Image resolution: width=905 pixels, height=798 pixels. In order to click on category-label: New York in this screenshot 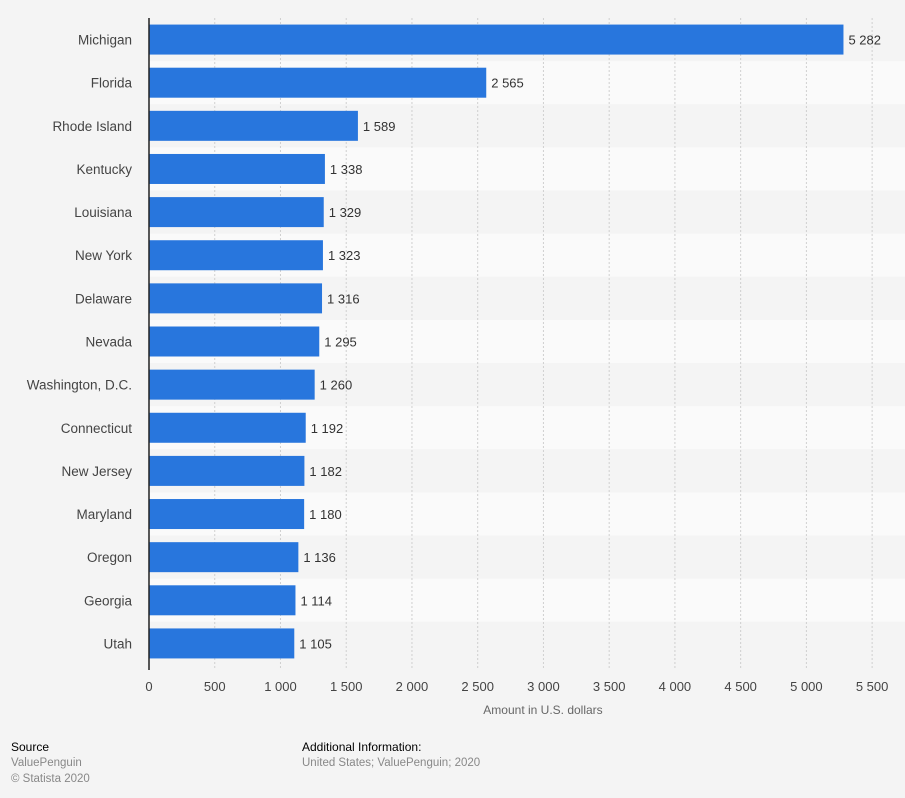, I will do `click(103, 255)`.